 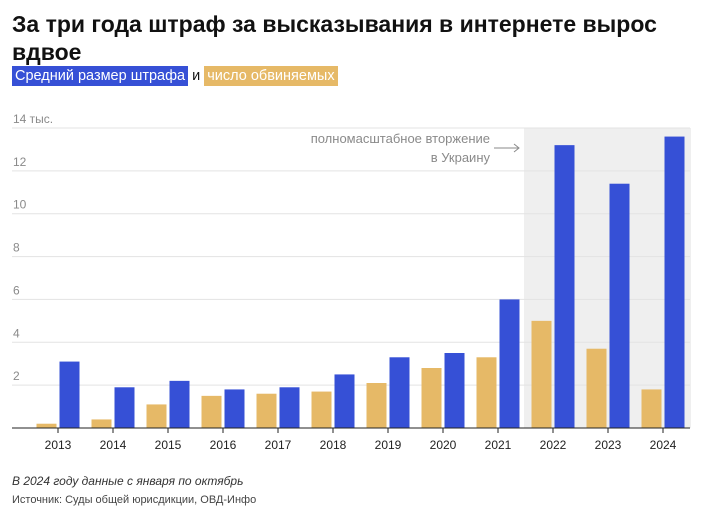 What do you see at coordinates (128, 481) in the screenshot?
I see `footnote: В 2024 году данные с января по октябрь` at bounding box center [128, 481].